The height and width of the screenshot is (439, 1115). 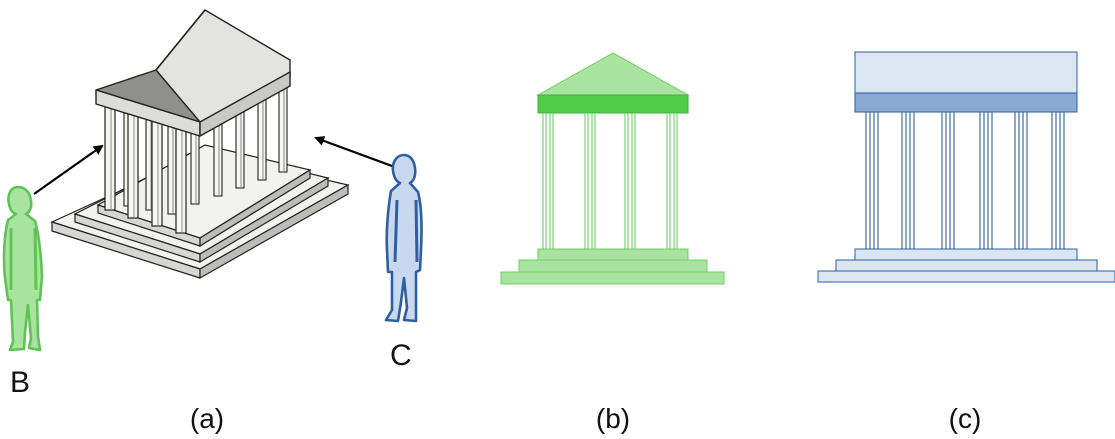 I want to click on entablature-b, so click(x=613, y=104).